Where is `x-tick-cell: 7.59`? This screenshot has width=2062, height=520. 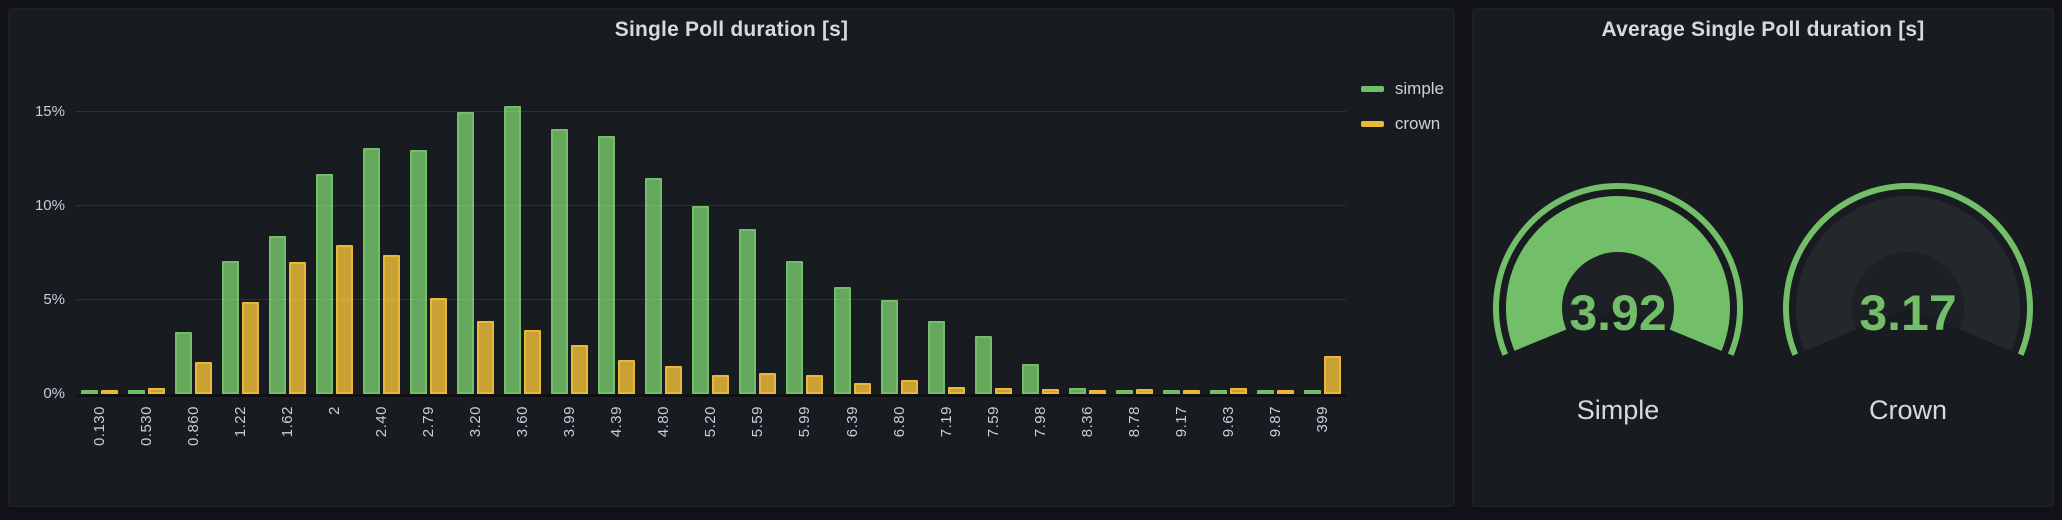
x-tick-cell: 7.59 is located at coordinates (993, 426).